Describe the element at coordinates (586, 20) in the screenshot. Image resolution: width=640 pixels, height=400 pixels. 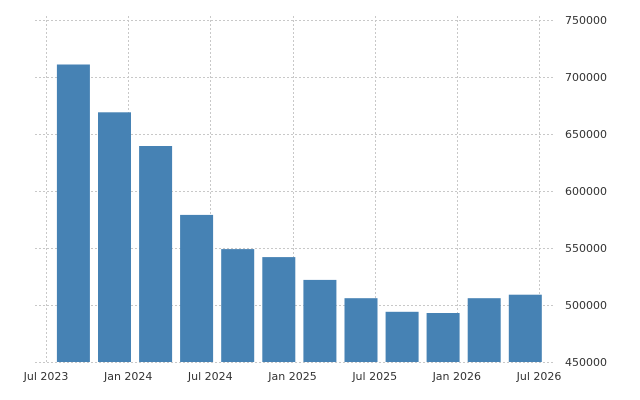
I see `y-tick-label: 750000` at that location.